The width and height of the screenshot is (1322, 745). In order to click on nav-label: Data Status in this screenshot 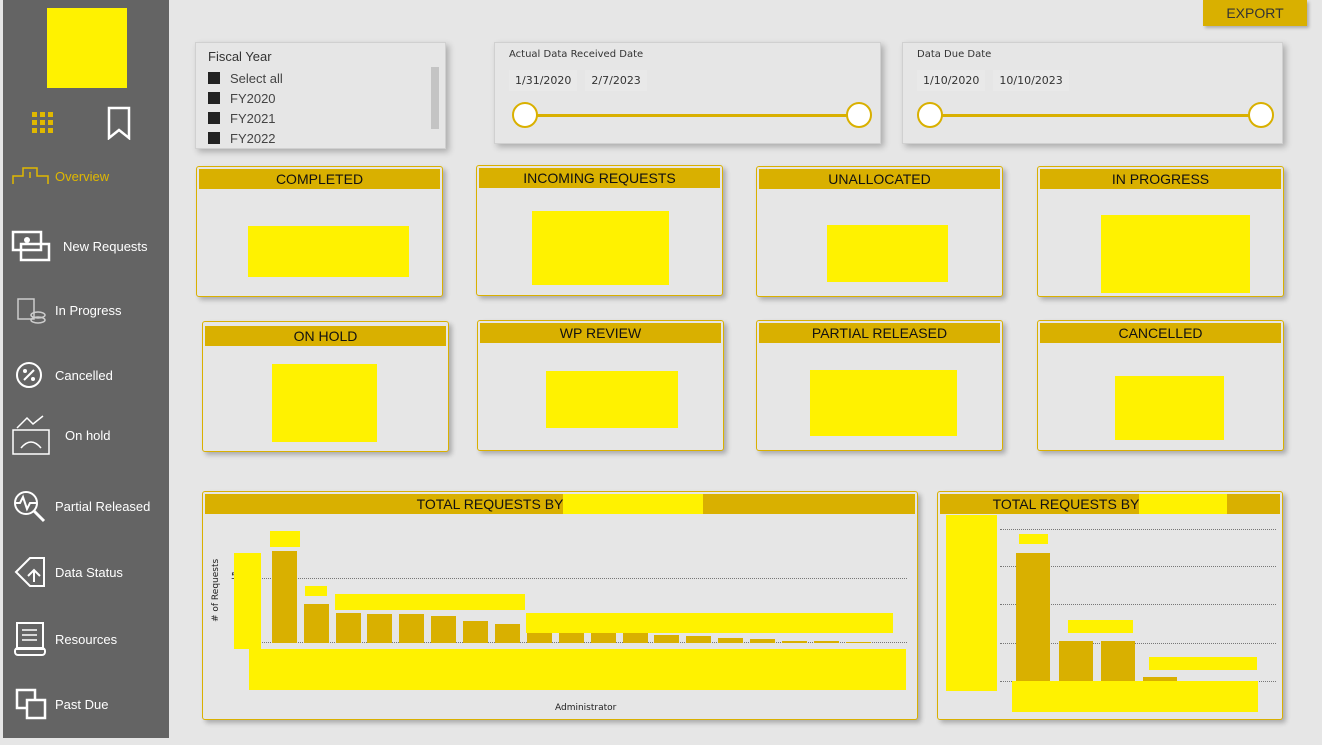, I will do `click(89, 572)`.